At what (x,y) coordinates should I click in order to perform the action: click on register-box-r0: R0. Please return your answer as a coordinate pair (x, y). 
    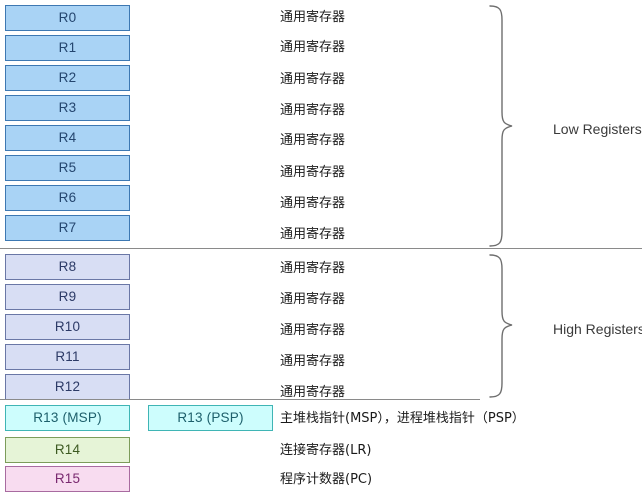
    Looking at the image, I should click on (67, 18).